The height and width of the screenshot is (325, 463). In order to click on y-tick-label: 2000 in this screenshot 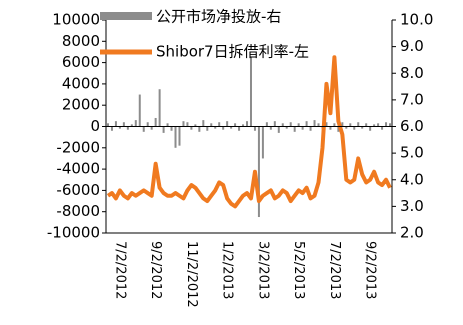, I will do `click(81, 105)`.